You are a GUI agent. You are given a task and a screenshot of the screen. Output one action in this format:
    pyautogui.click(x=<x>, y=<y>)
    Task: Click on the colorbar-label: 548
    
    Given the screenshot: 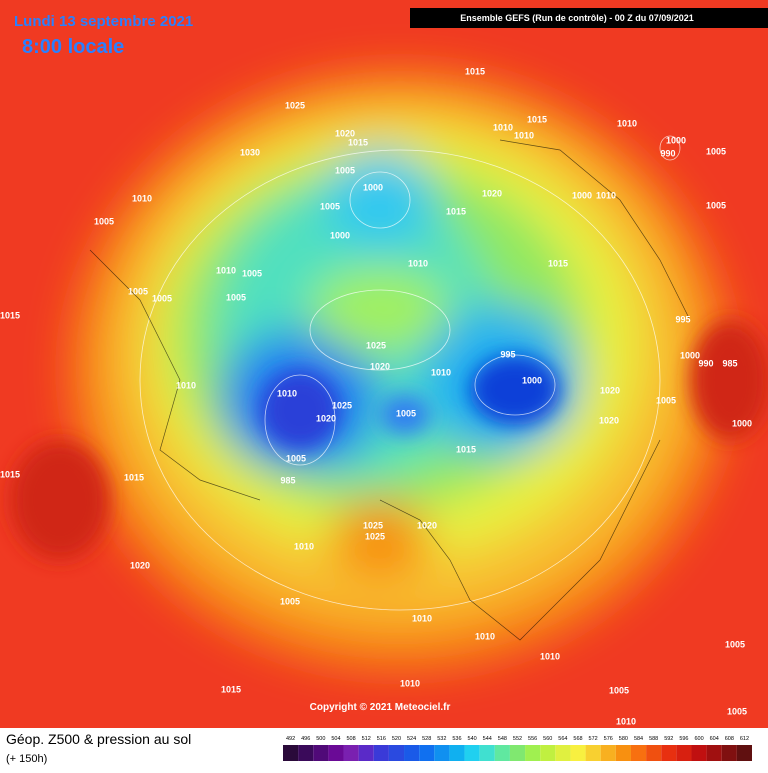 What is the action you would take?
    pyautogui.click(x=502, y=739)
    